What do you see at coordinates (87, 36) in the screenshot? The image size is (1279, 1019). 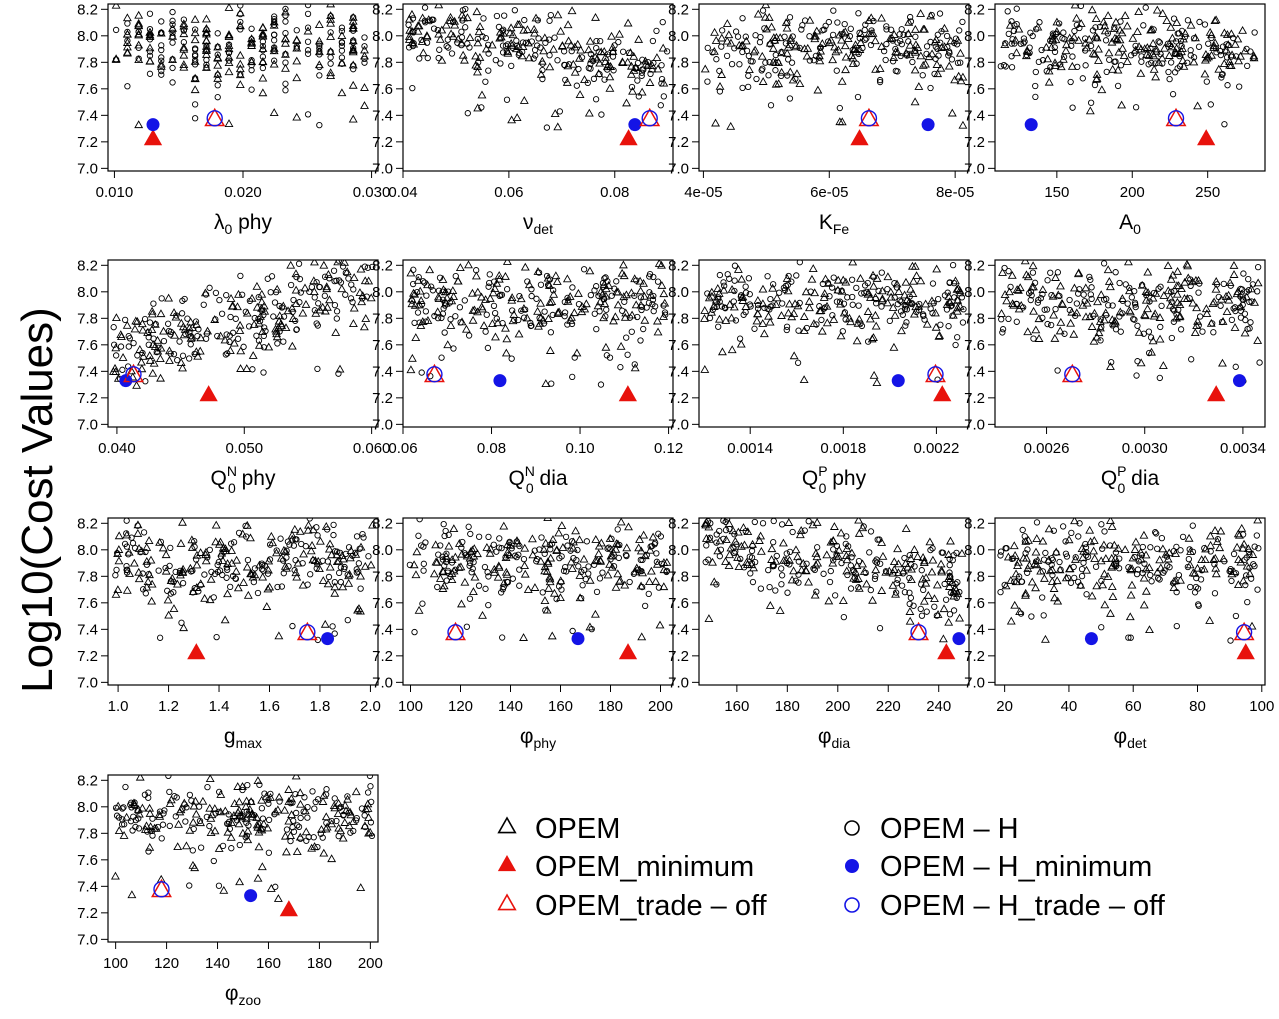 I see `y-tick-label: 8.0` at bounding box center [87, 36].